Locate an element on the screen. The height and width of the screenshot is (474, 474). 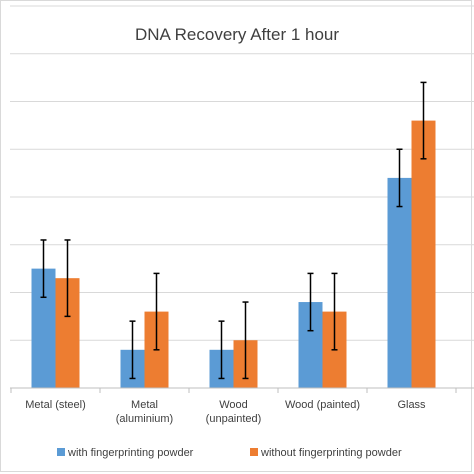
x-tick-label: Metal is located at coordinates (144, 405).